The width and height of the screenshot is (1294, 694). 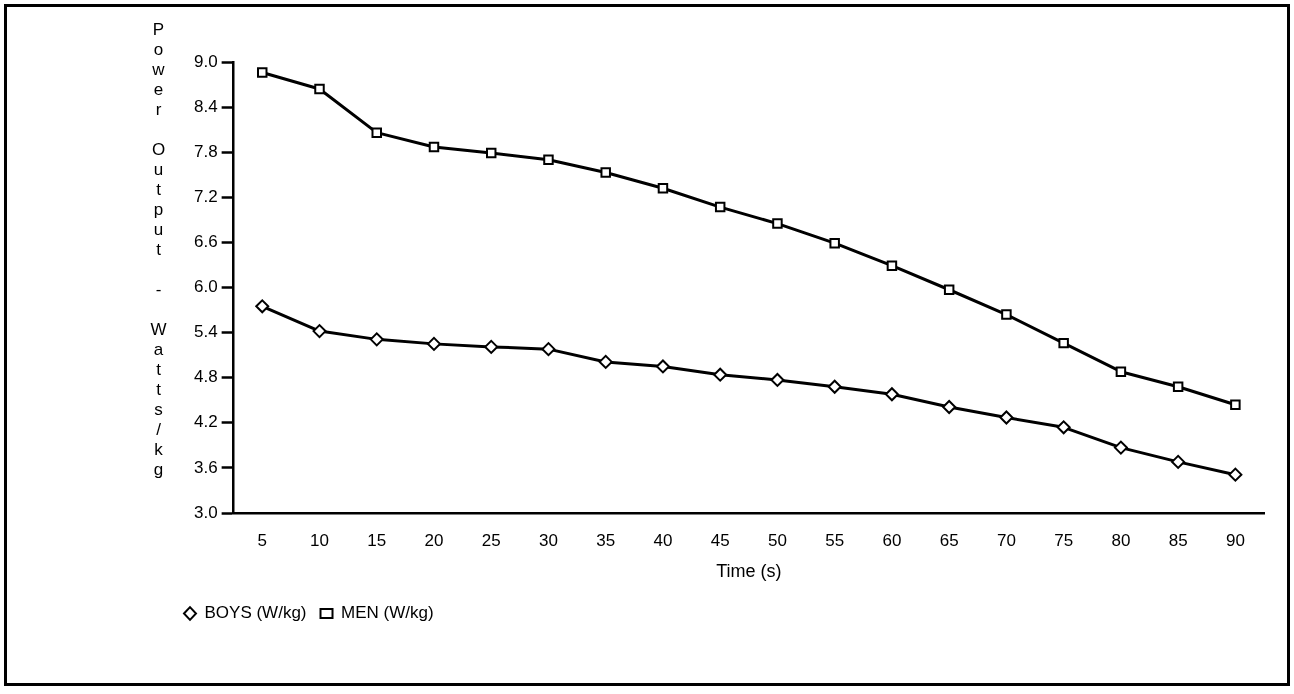 I want to click on x-tick-label: 30, so click(x=548, y=540).